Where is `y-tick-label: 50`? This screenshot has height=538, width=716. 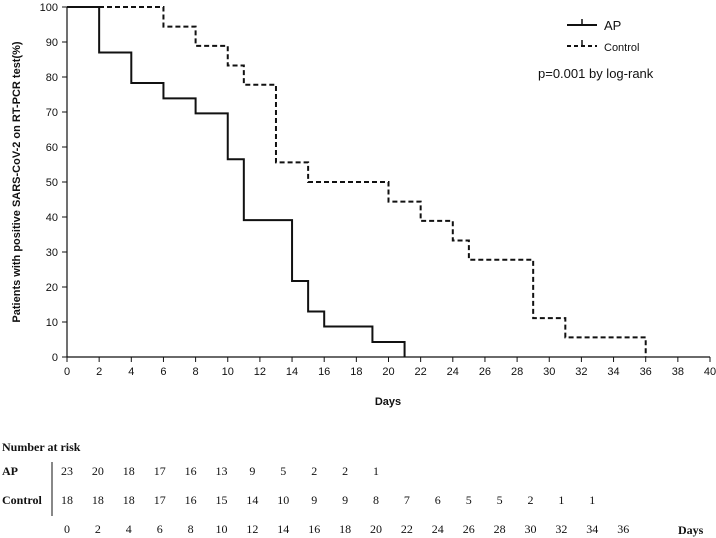
y-tick-label: 50 is located at coordinates (52, 183).